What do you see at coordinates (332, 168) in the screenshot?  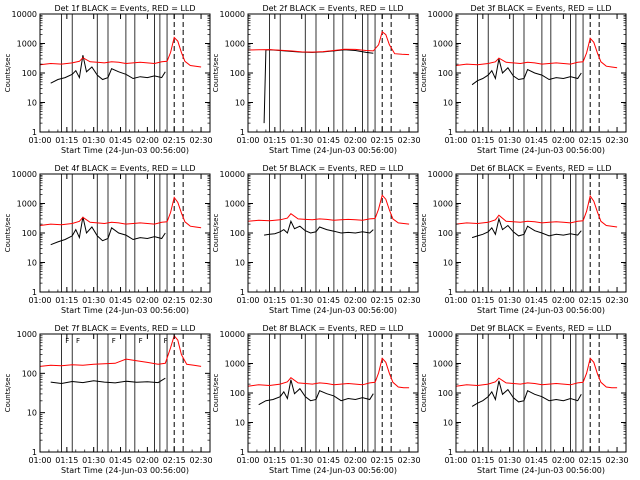 I see `panel-title: Det 5f BLACK = Events, RED = LLD` at bounding box center [332, 168].